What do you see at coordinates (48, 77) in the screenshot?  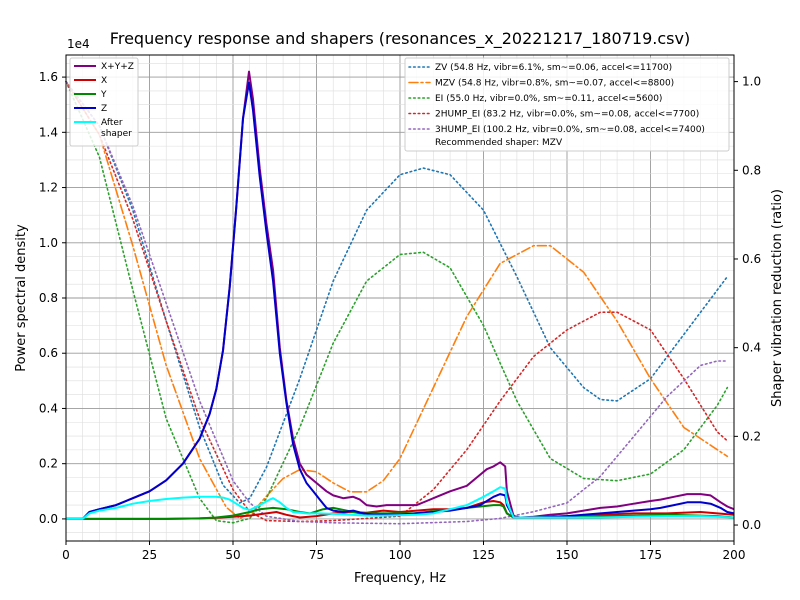 I see `y-tick-label: 1.6` at bounding box center [48, 77].